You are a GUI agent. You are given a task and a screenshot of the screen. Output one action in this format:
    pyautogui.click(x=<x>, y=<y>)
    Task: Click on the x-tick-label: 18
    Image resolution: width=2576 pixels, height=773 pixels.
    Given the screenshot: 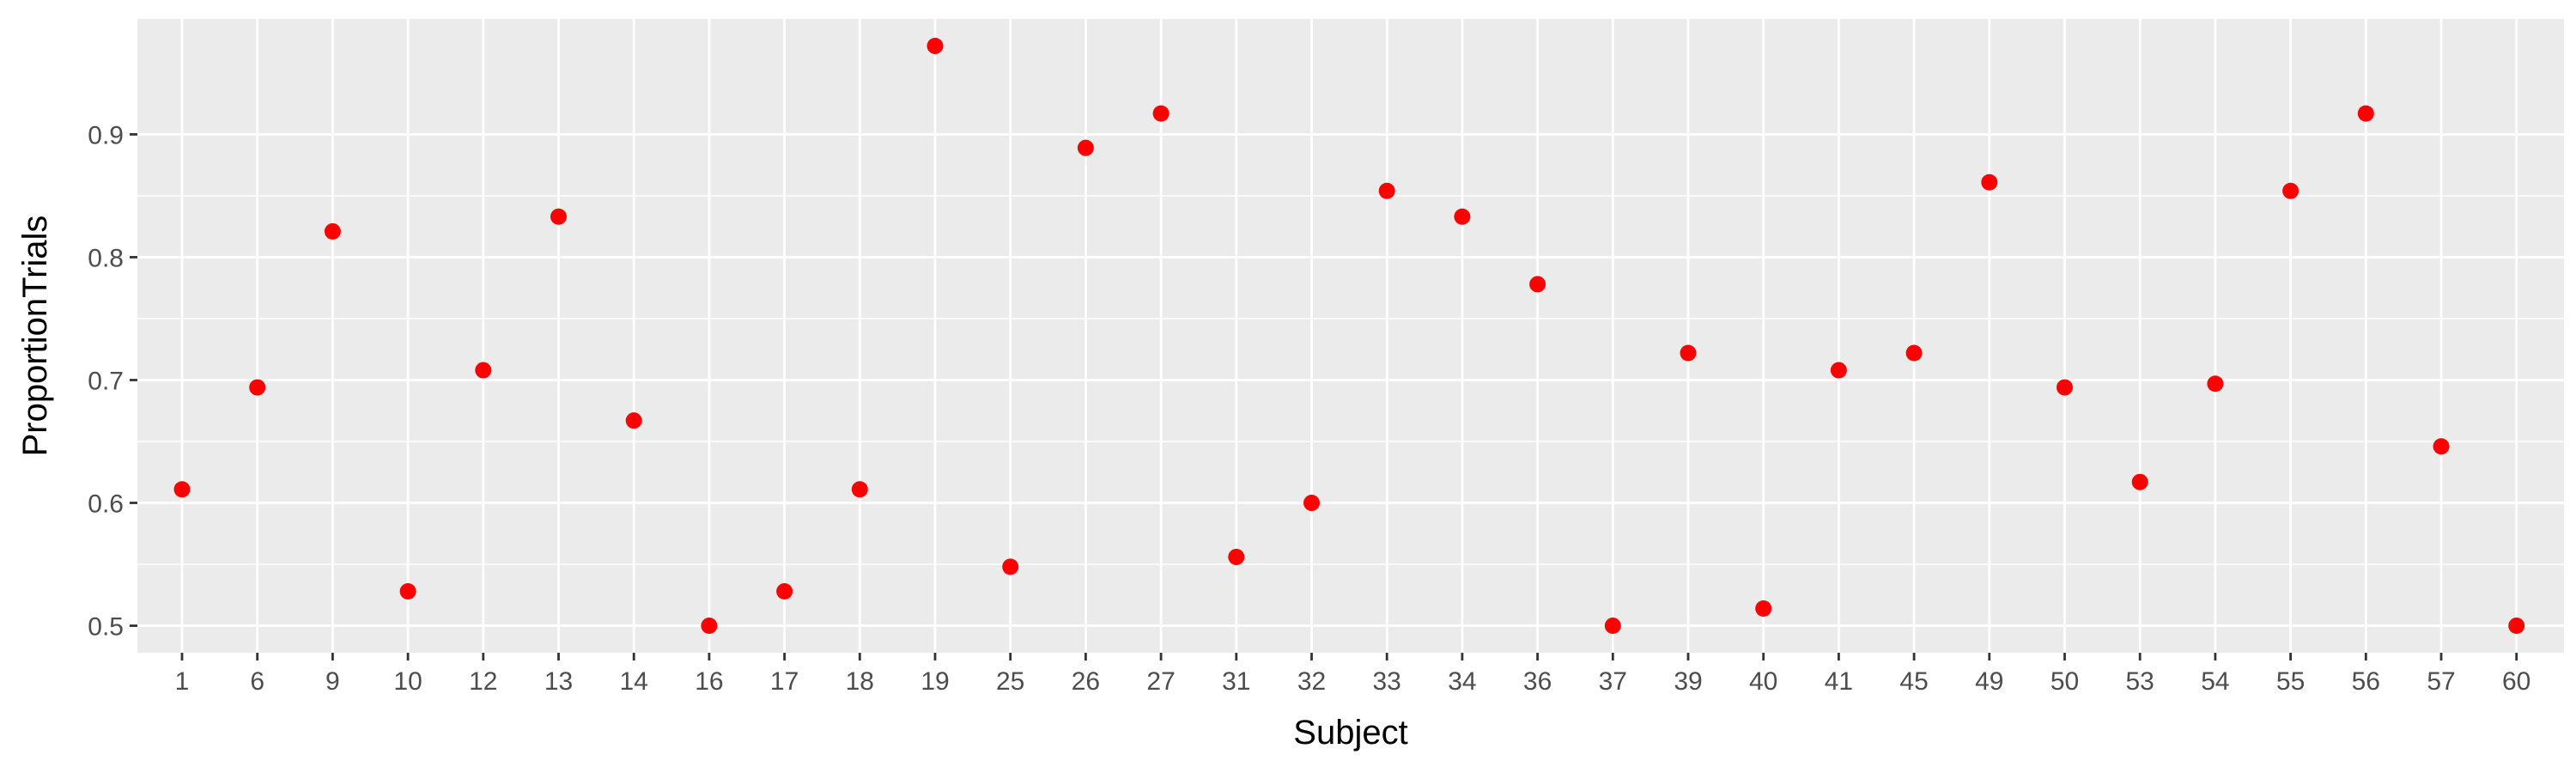 What is the action you would take?
    pyautogui.click(x=860, y=681)
    